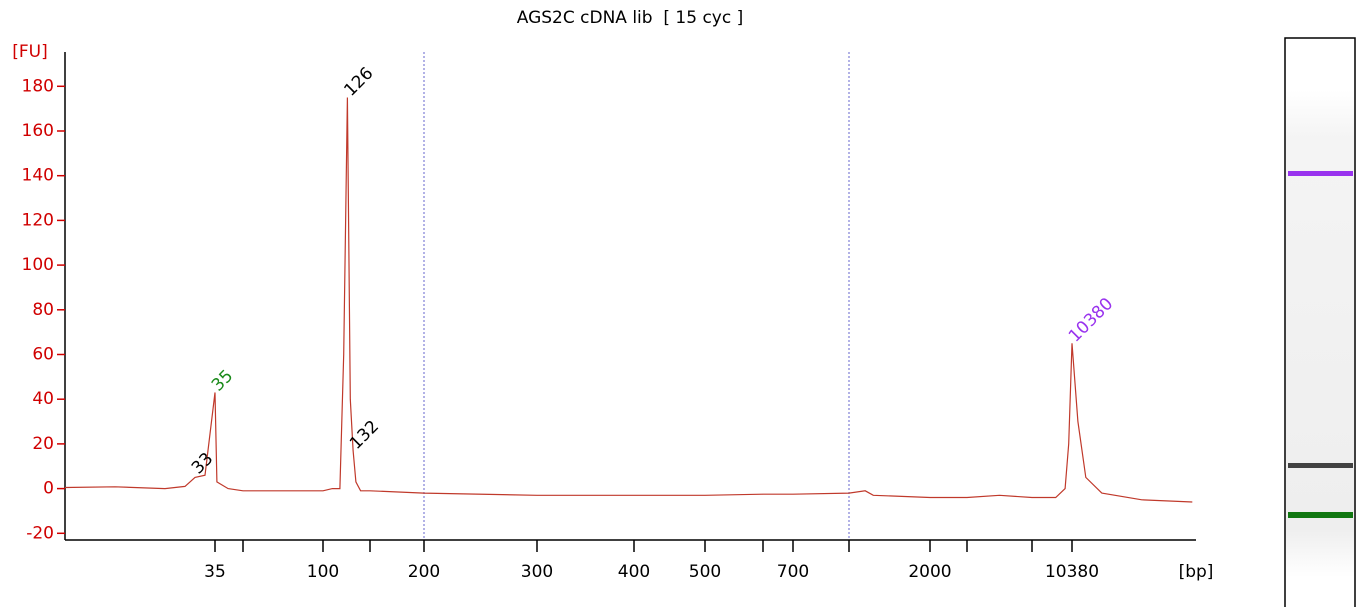  I want to click on x-tick-label: 500, so click(705, 572).